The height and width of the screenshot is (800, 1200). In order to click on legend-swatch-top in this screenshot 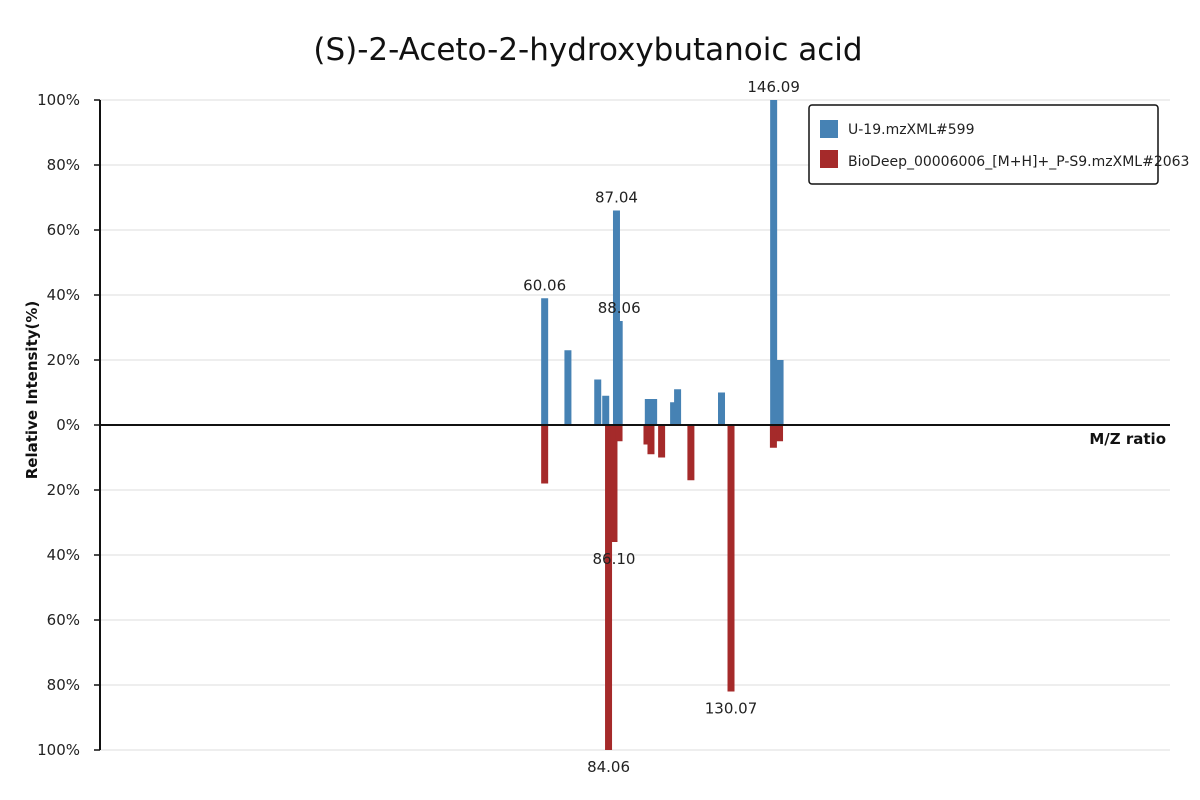, I will do `click(829, 129)`.